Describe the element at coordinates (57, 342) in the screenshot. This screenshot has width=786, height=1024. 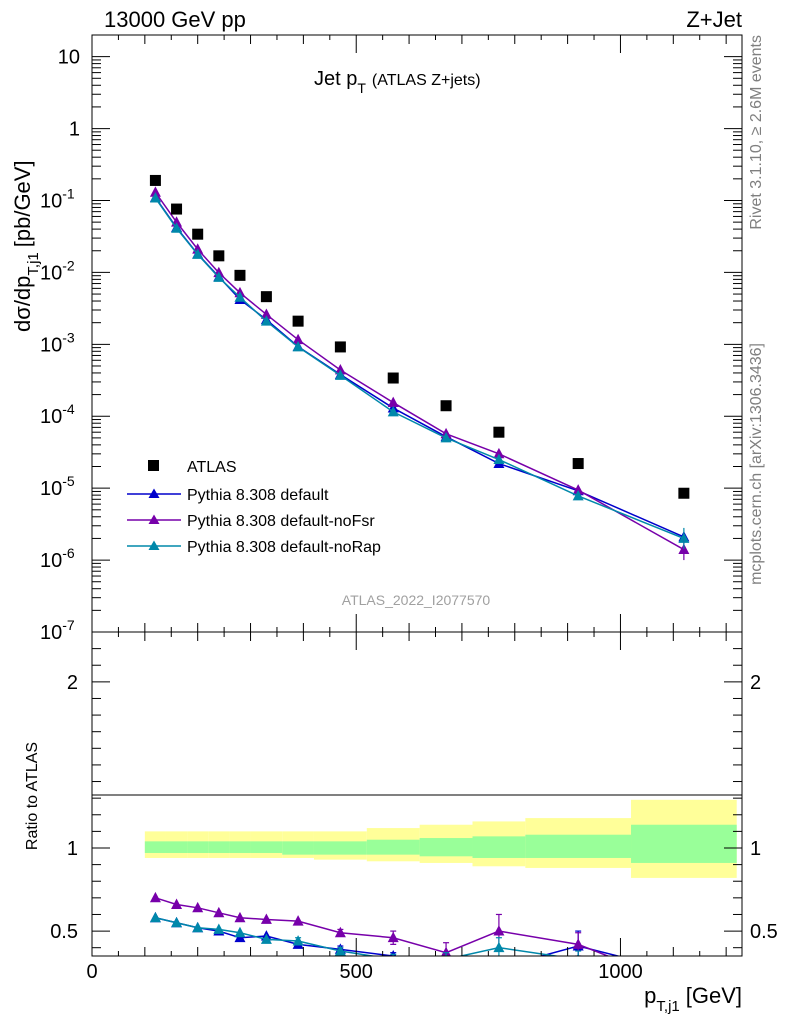
I see `ytick-label-4: 10⁻³` at that location.